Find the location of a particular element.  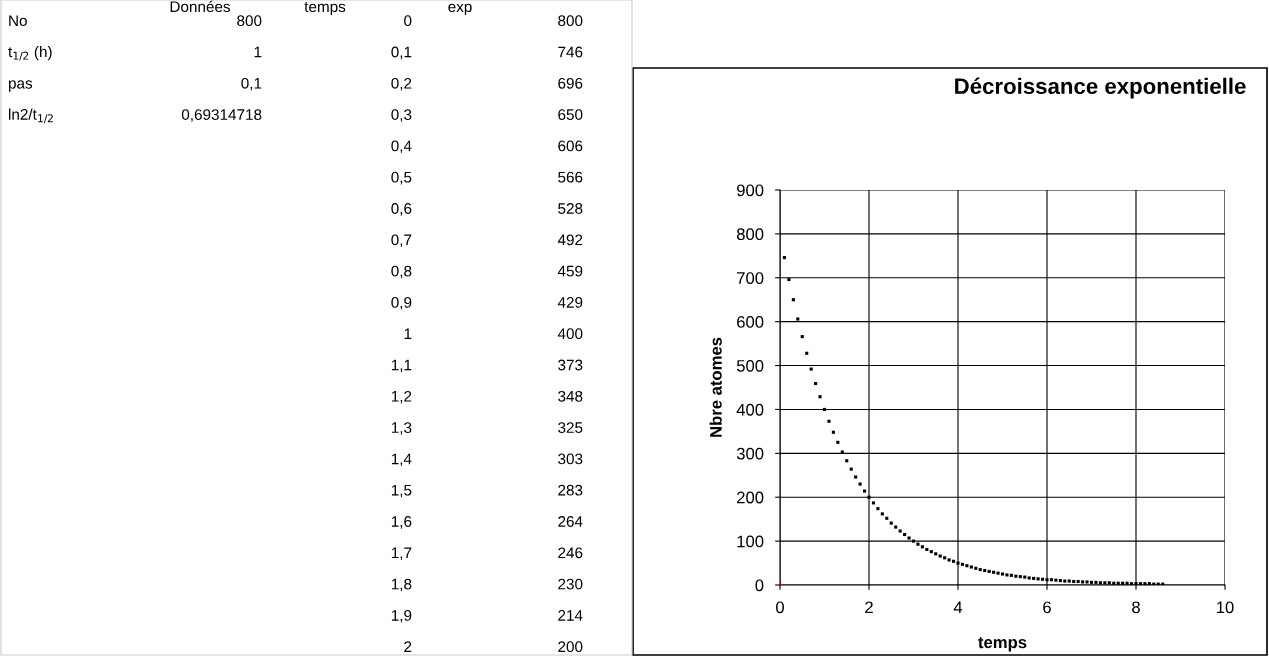

text: 200 is located at coordinates (570, 647).